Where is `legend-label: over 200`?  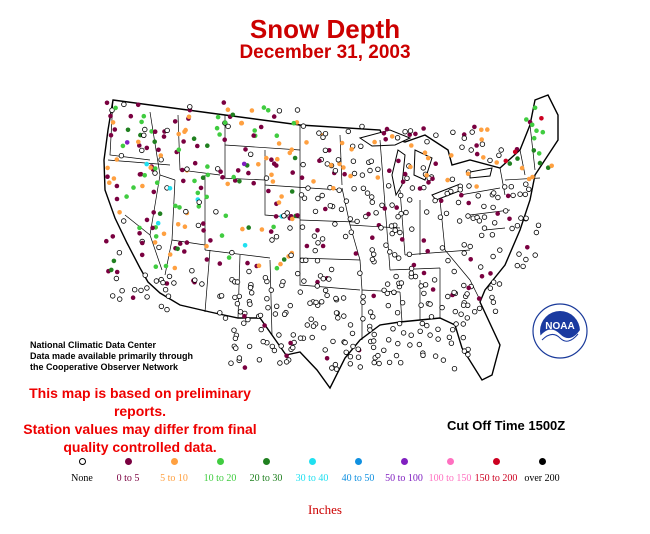 legend-label: over 200 is located at coordinates (542, 478).